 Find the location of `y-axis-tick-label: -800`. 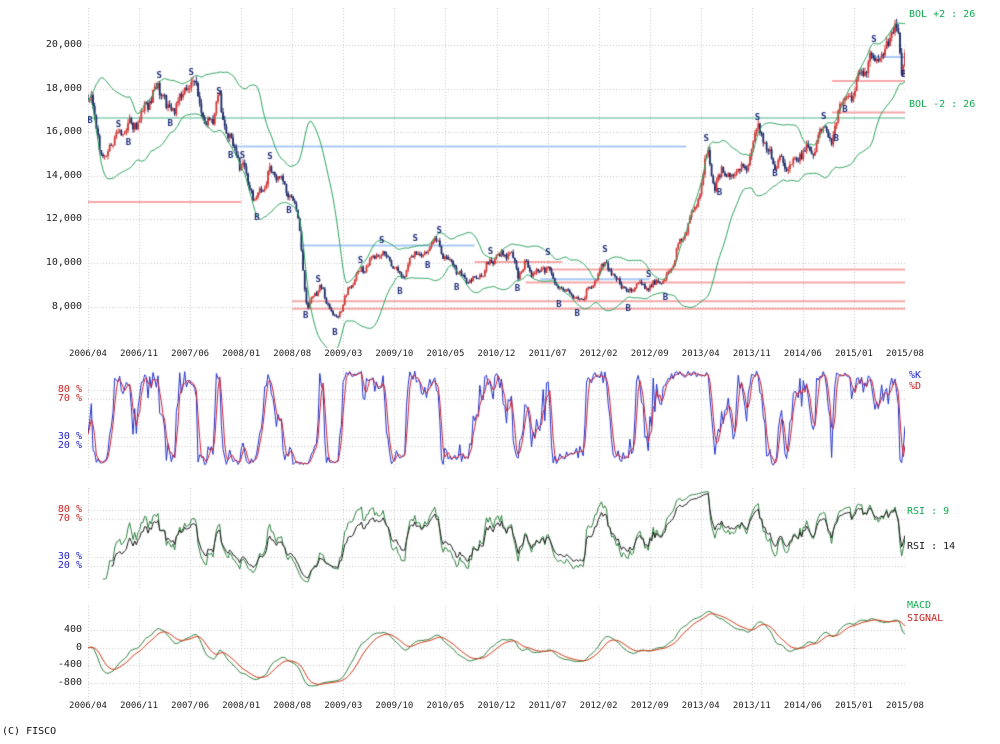

y-axis-tick-label: -800 is located at coordinates (69, 682).